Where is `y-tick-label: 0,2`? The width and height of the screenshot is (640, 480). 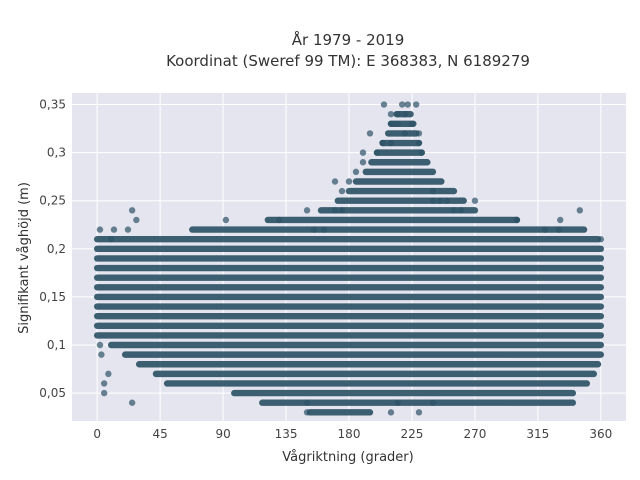
y-tick-label: 0,2 is located at coordinates (56, 249).